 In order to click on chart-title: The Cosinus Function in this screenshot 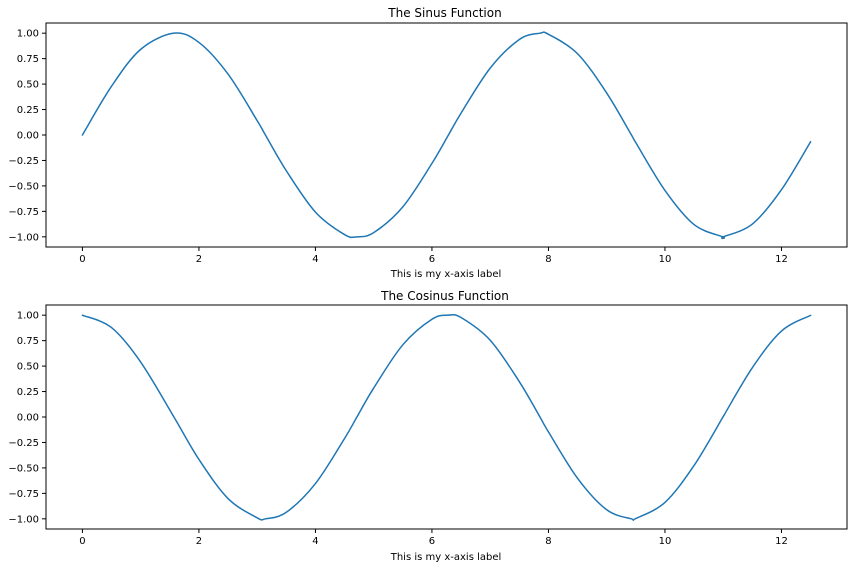, I will do `click(444, 296)`.